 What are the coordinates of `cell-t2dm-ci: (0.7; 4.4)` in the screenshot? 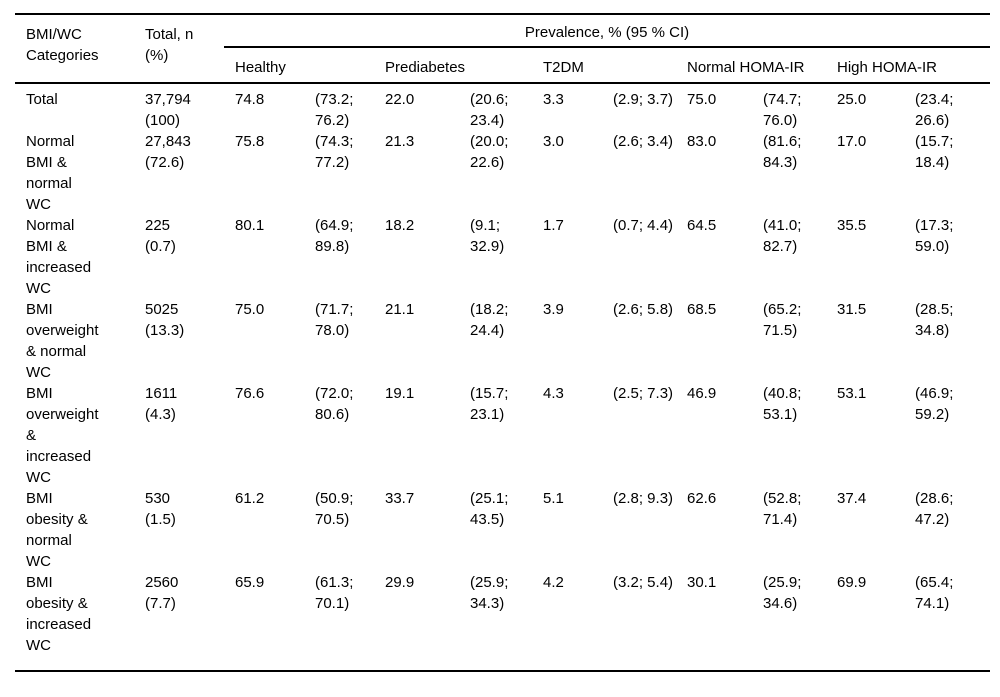 It's located at (643, 225).